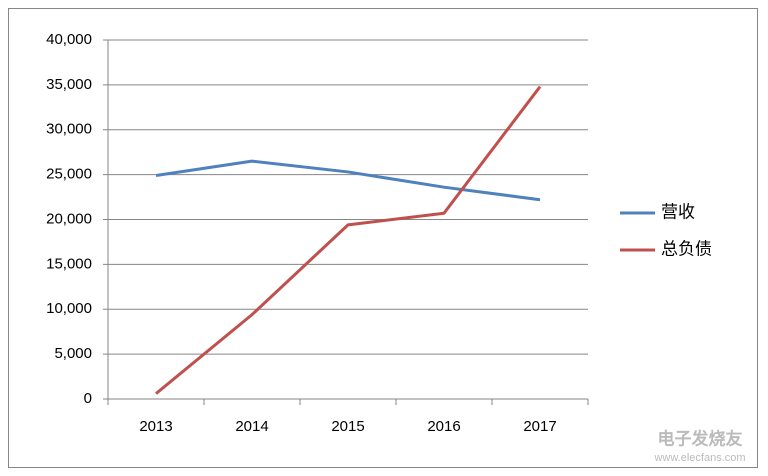 The width and height of the screenshot is (768, 476). I want to click on y-tick-label: 25,000, so click(69, 174).